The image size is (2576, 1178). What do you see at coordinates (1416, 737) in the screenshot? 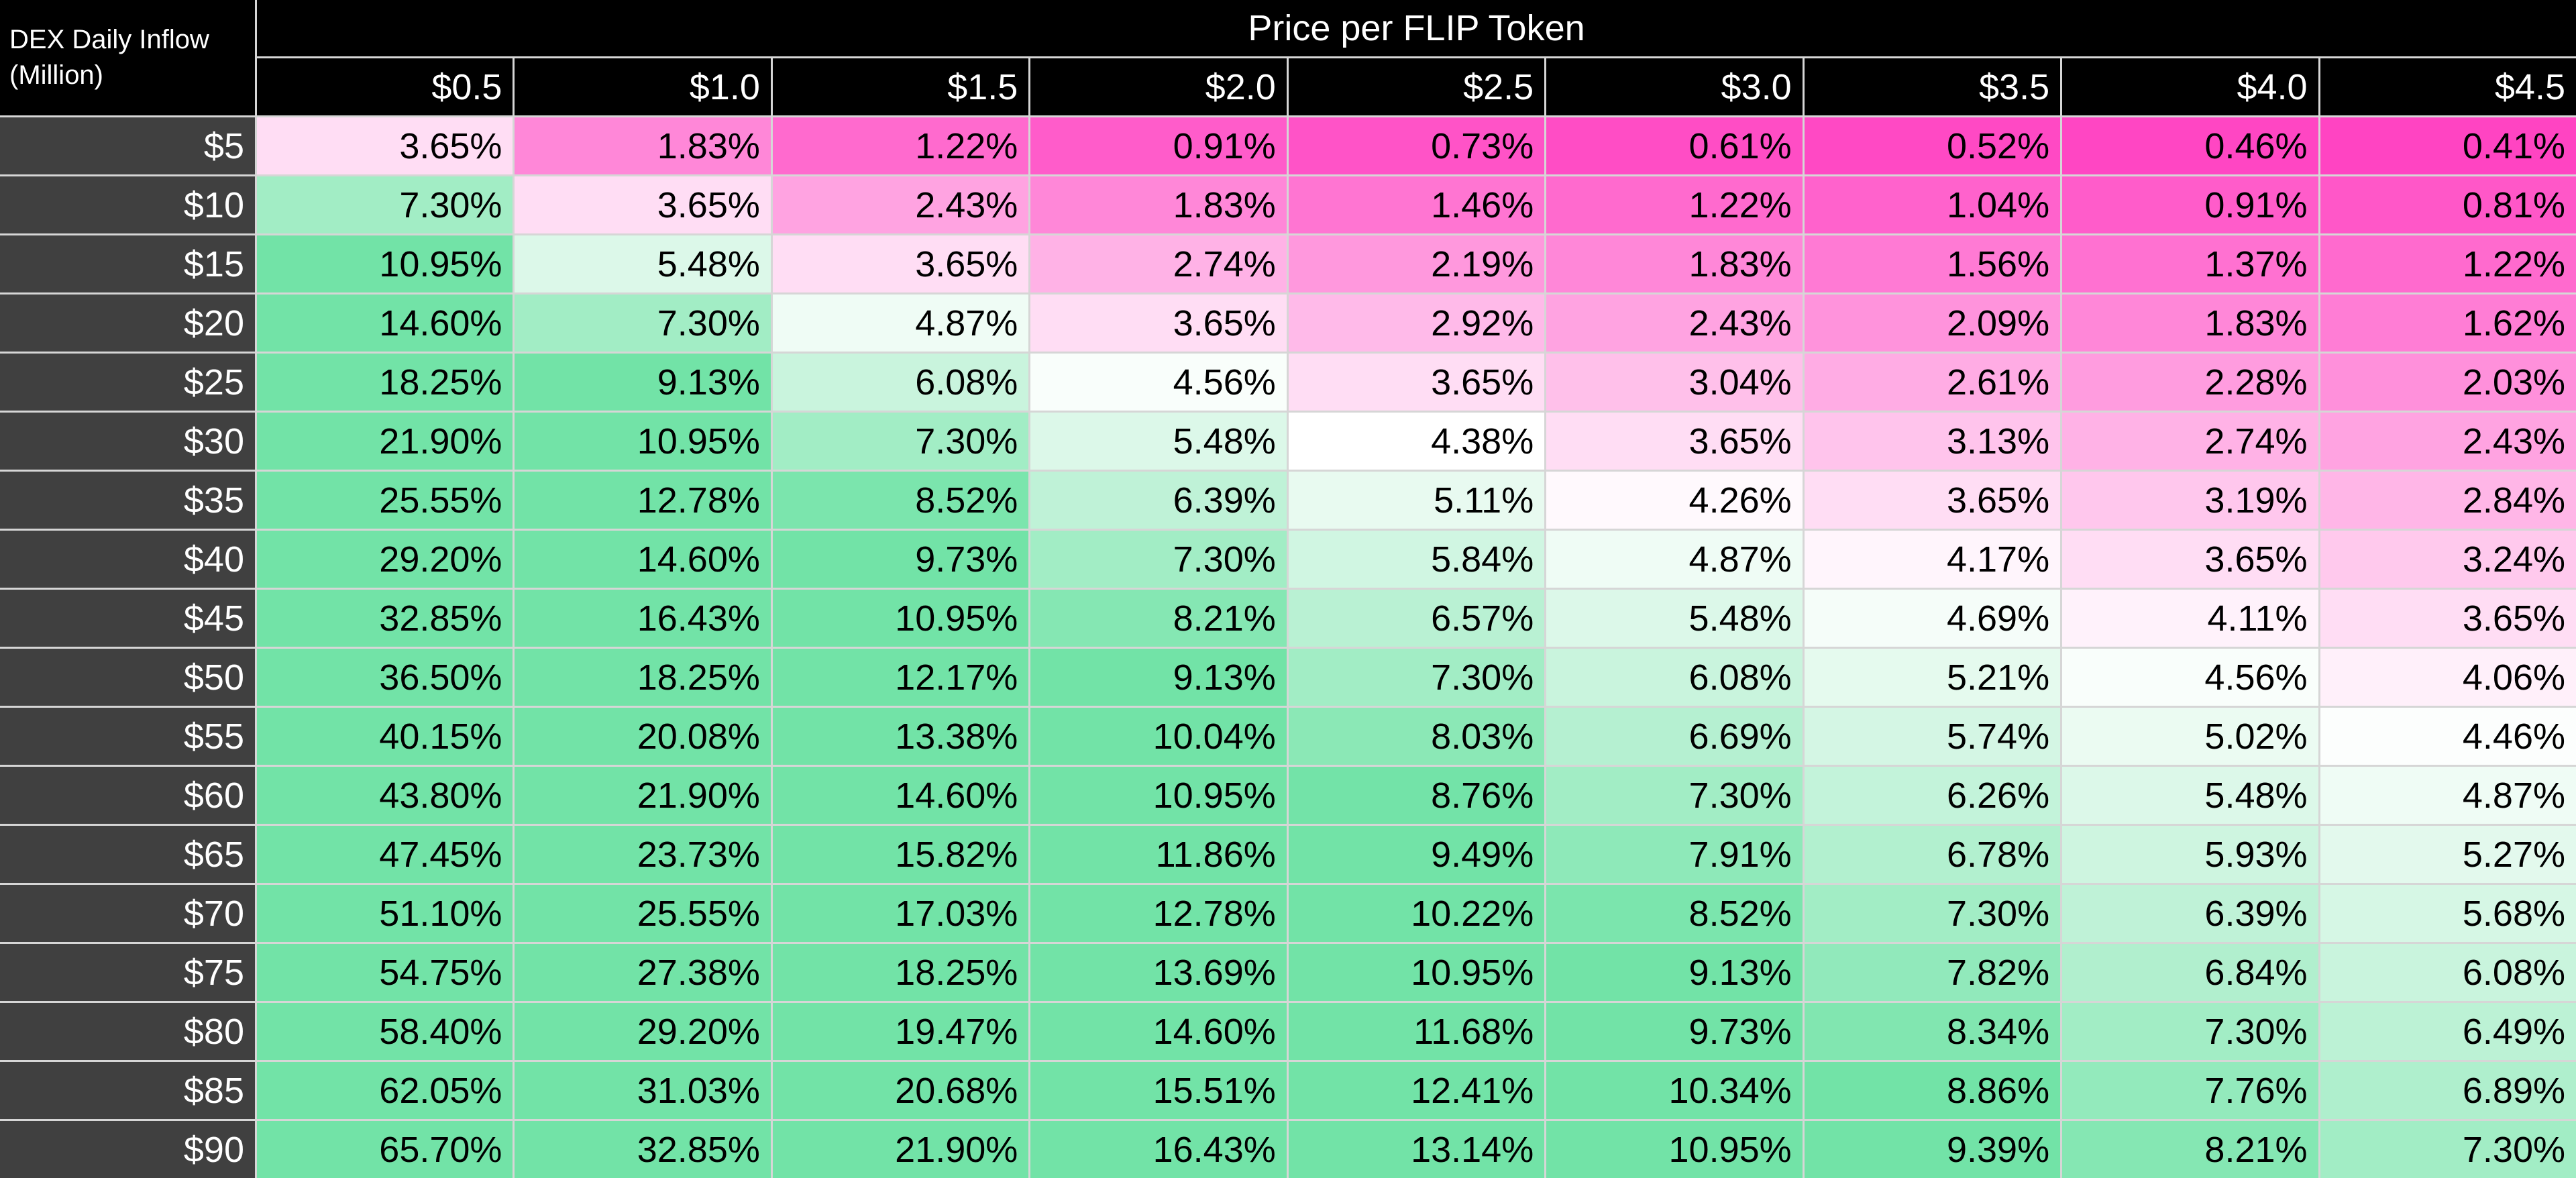
I see `heatmap-cell-r11-c5: 8.03%` at bounding box center [1416, 737].